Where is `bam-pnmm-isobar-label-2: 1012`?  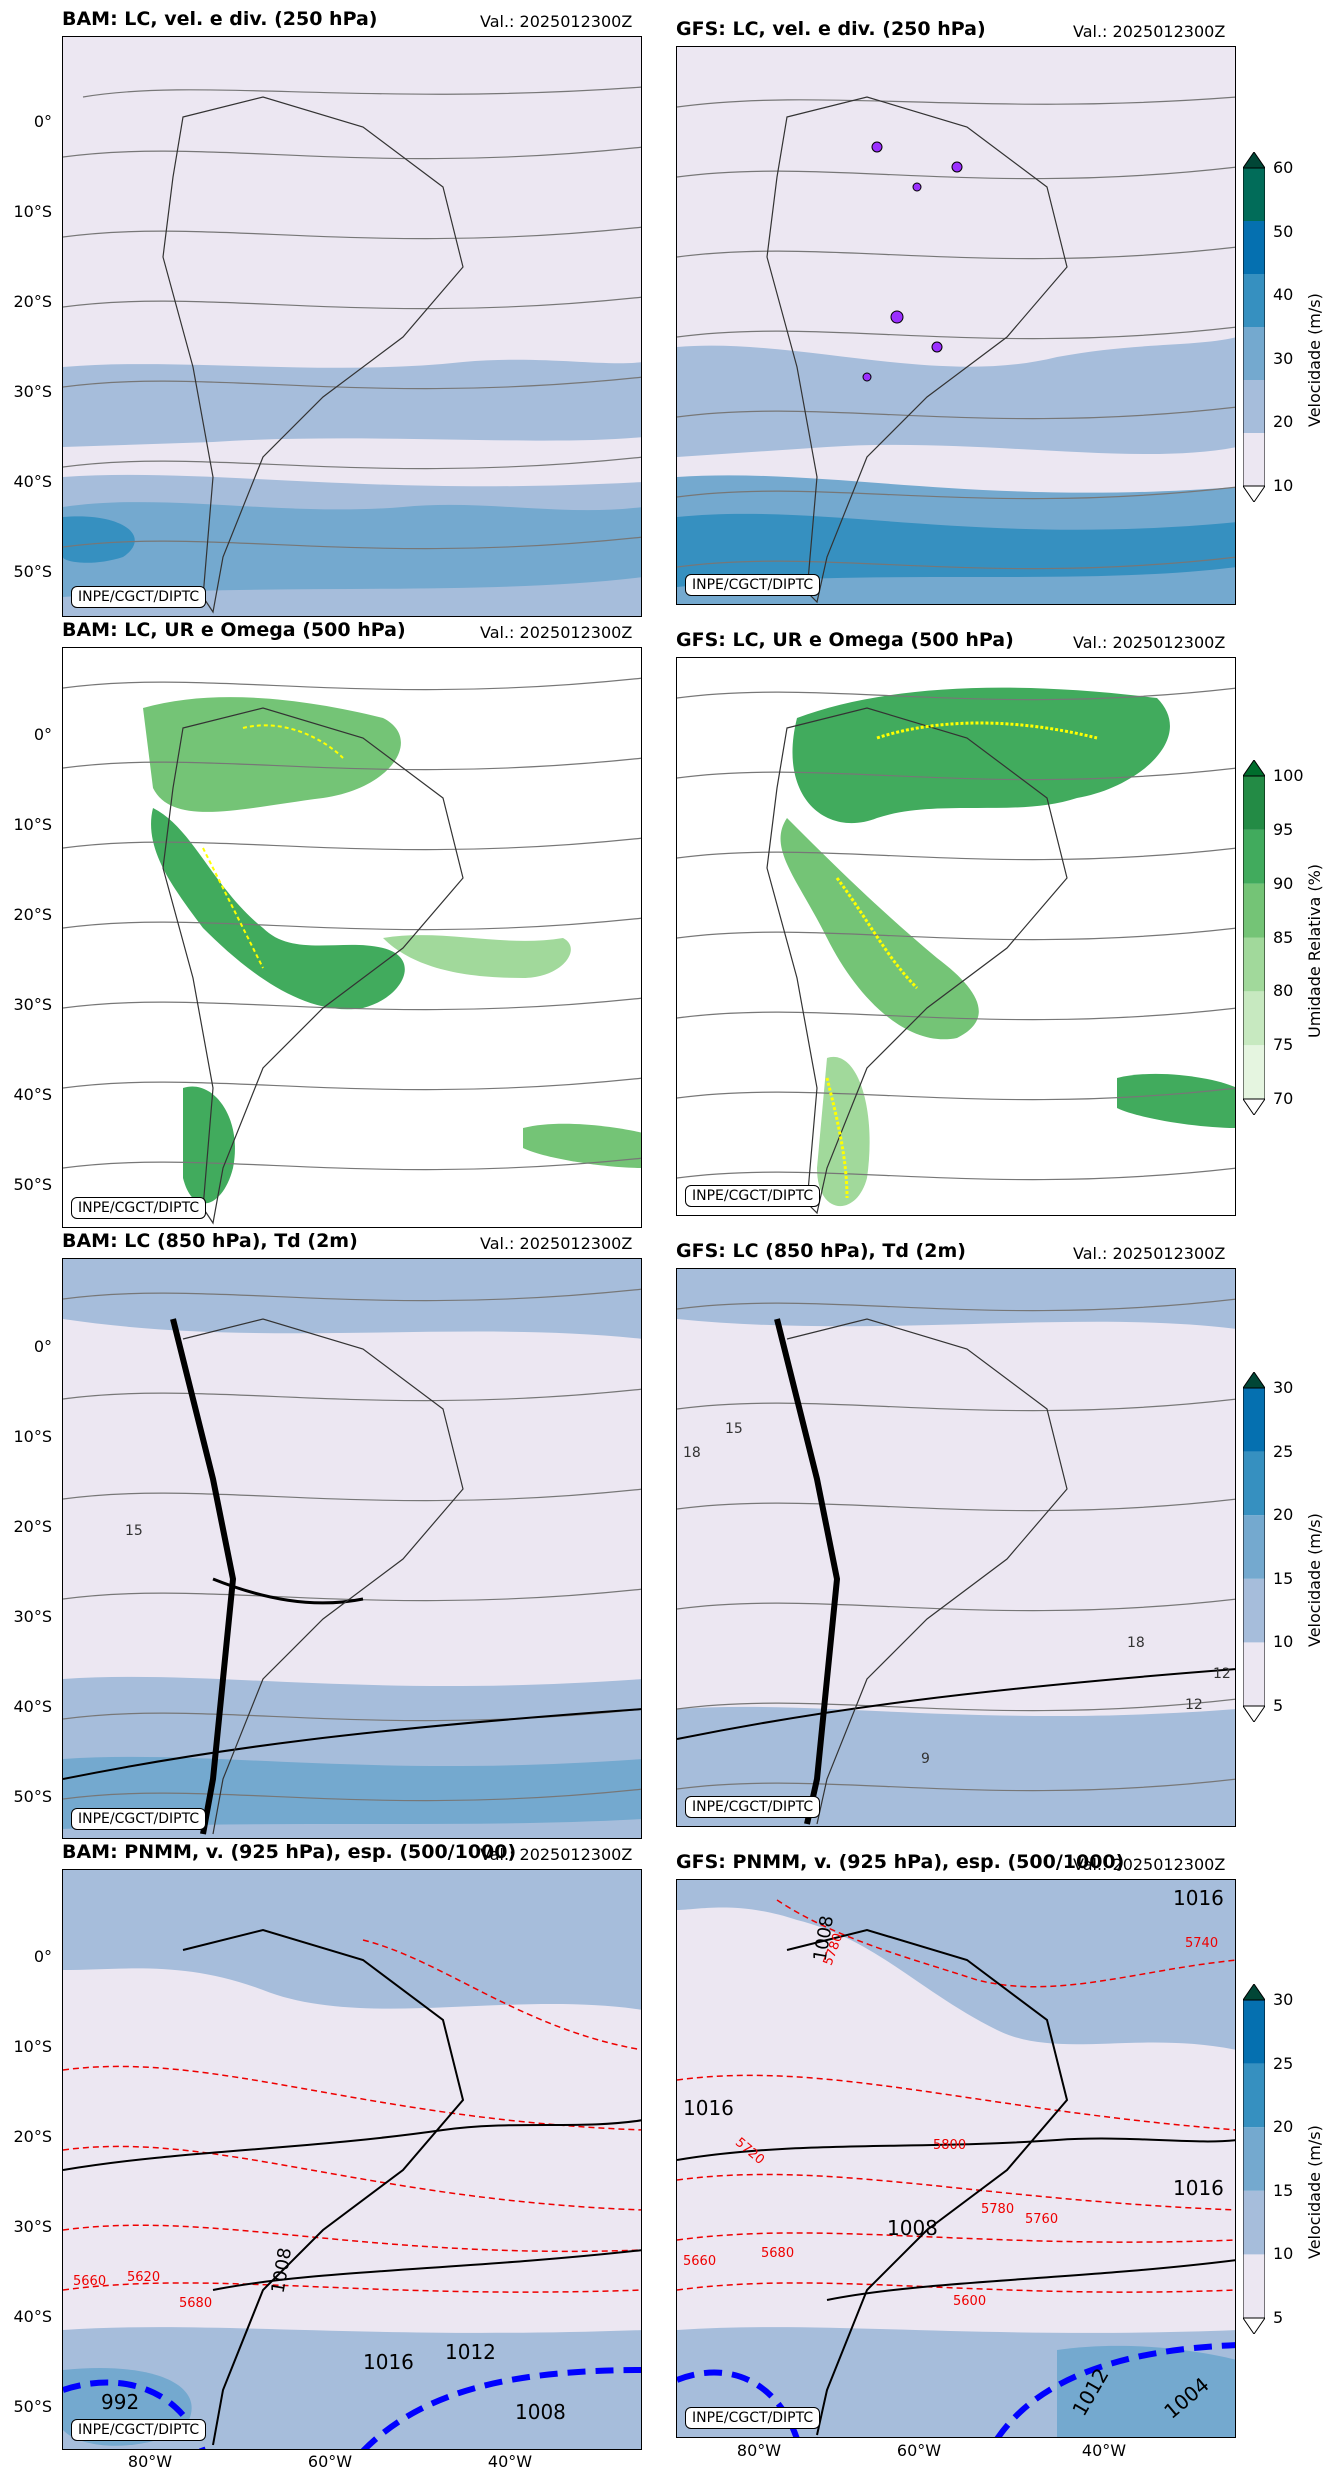
bam-pnmm-isobar-label-2: 1012 is located at coordinates (470, 2352).